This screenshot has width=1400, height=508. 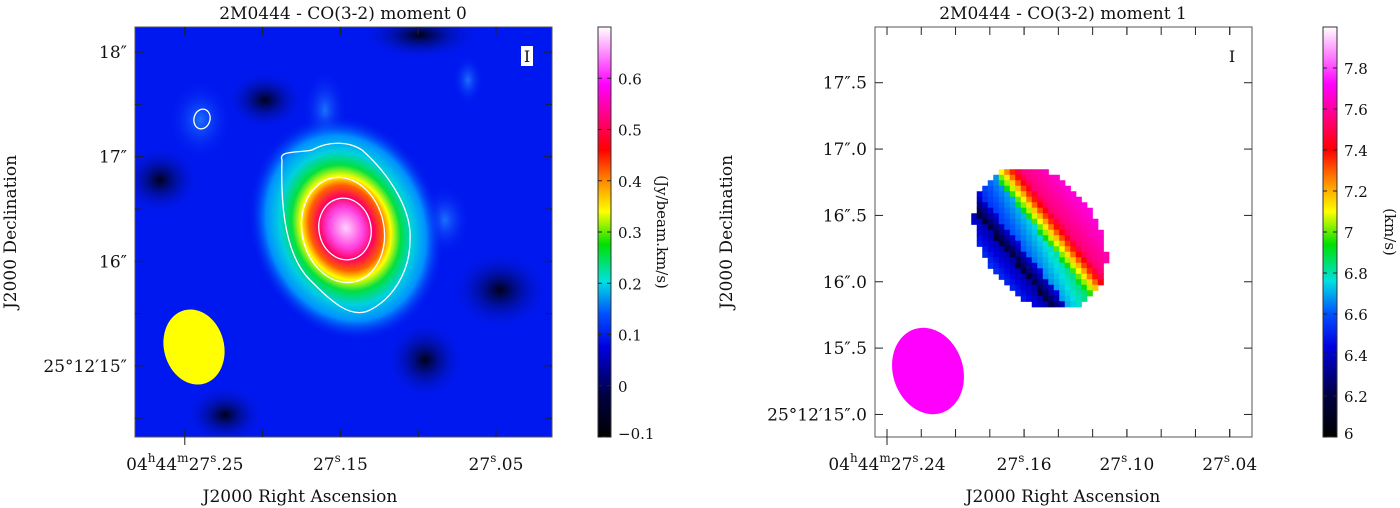 What do you see at coordinates (626, 256) in the screenshot?
I see `moment0-colorbar-ticks: −0.1 0 0.1 0.2 0.3 0.4 0.5 0.6` at bounding box center [626, 256].